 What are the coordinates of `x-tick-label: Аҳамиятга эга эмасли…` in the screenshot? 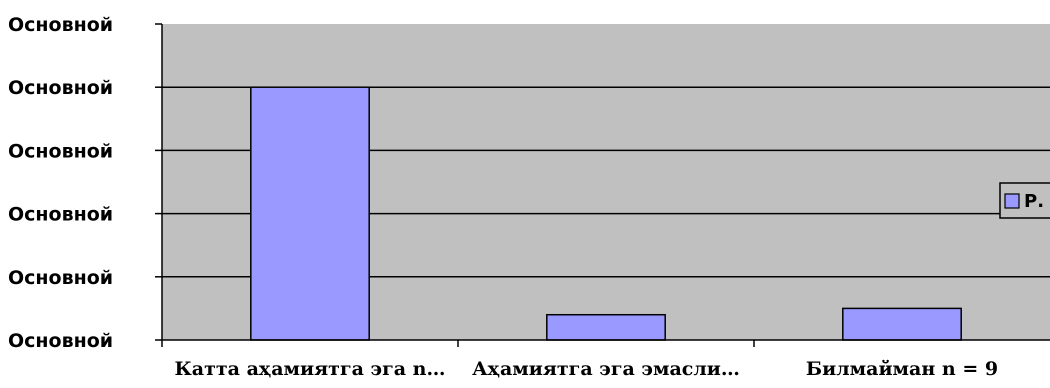 It's located at (606, 369).